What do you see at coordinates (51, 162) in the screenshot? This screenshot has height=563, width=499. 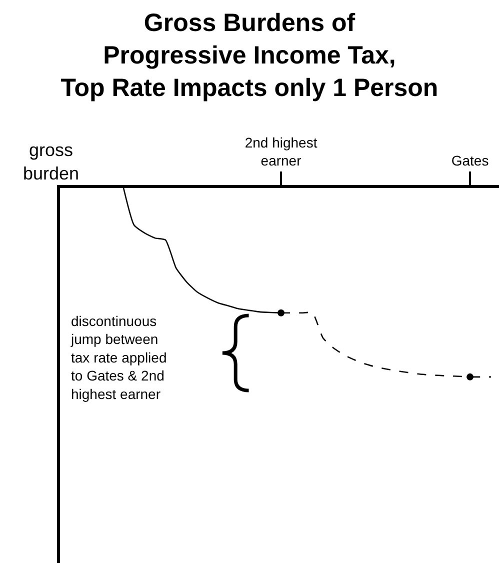 I see `y-axis-title: gross burden` at bounding box center [51, 162].